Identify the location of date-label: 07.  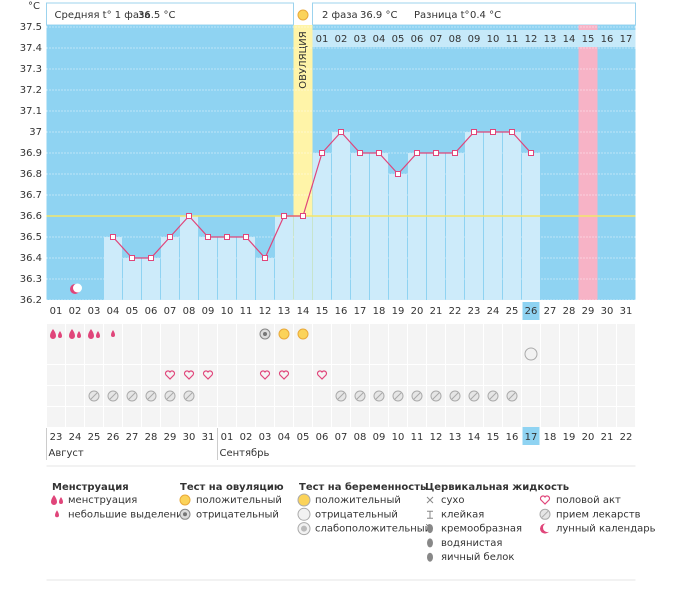
(341, 437).